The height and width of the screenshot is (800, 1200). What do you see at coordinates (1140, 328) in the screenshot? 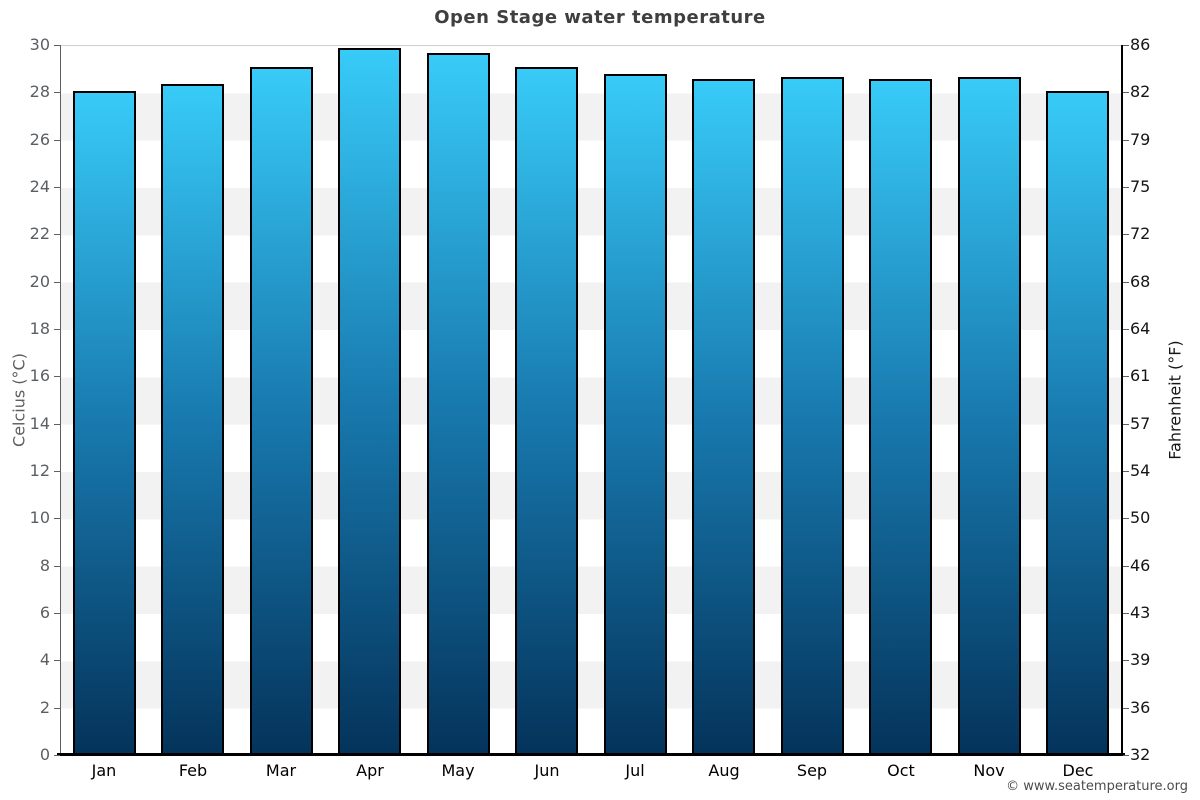
I see `fahrenheit-label-64: 64` at bounding box center [1140, 328].